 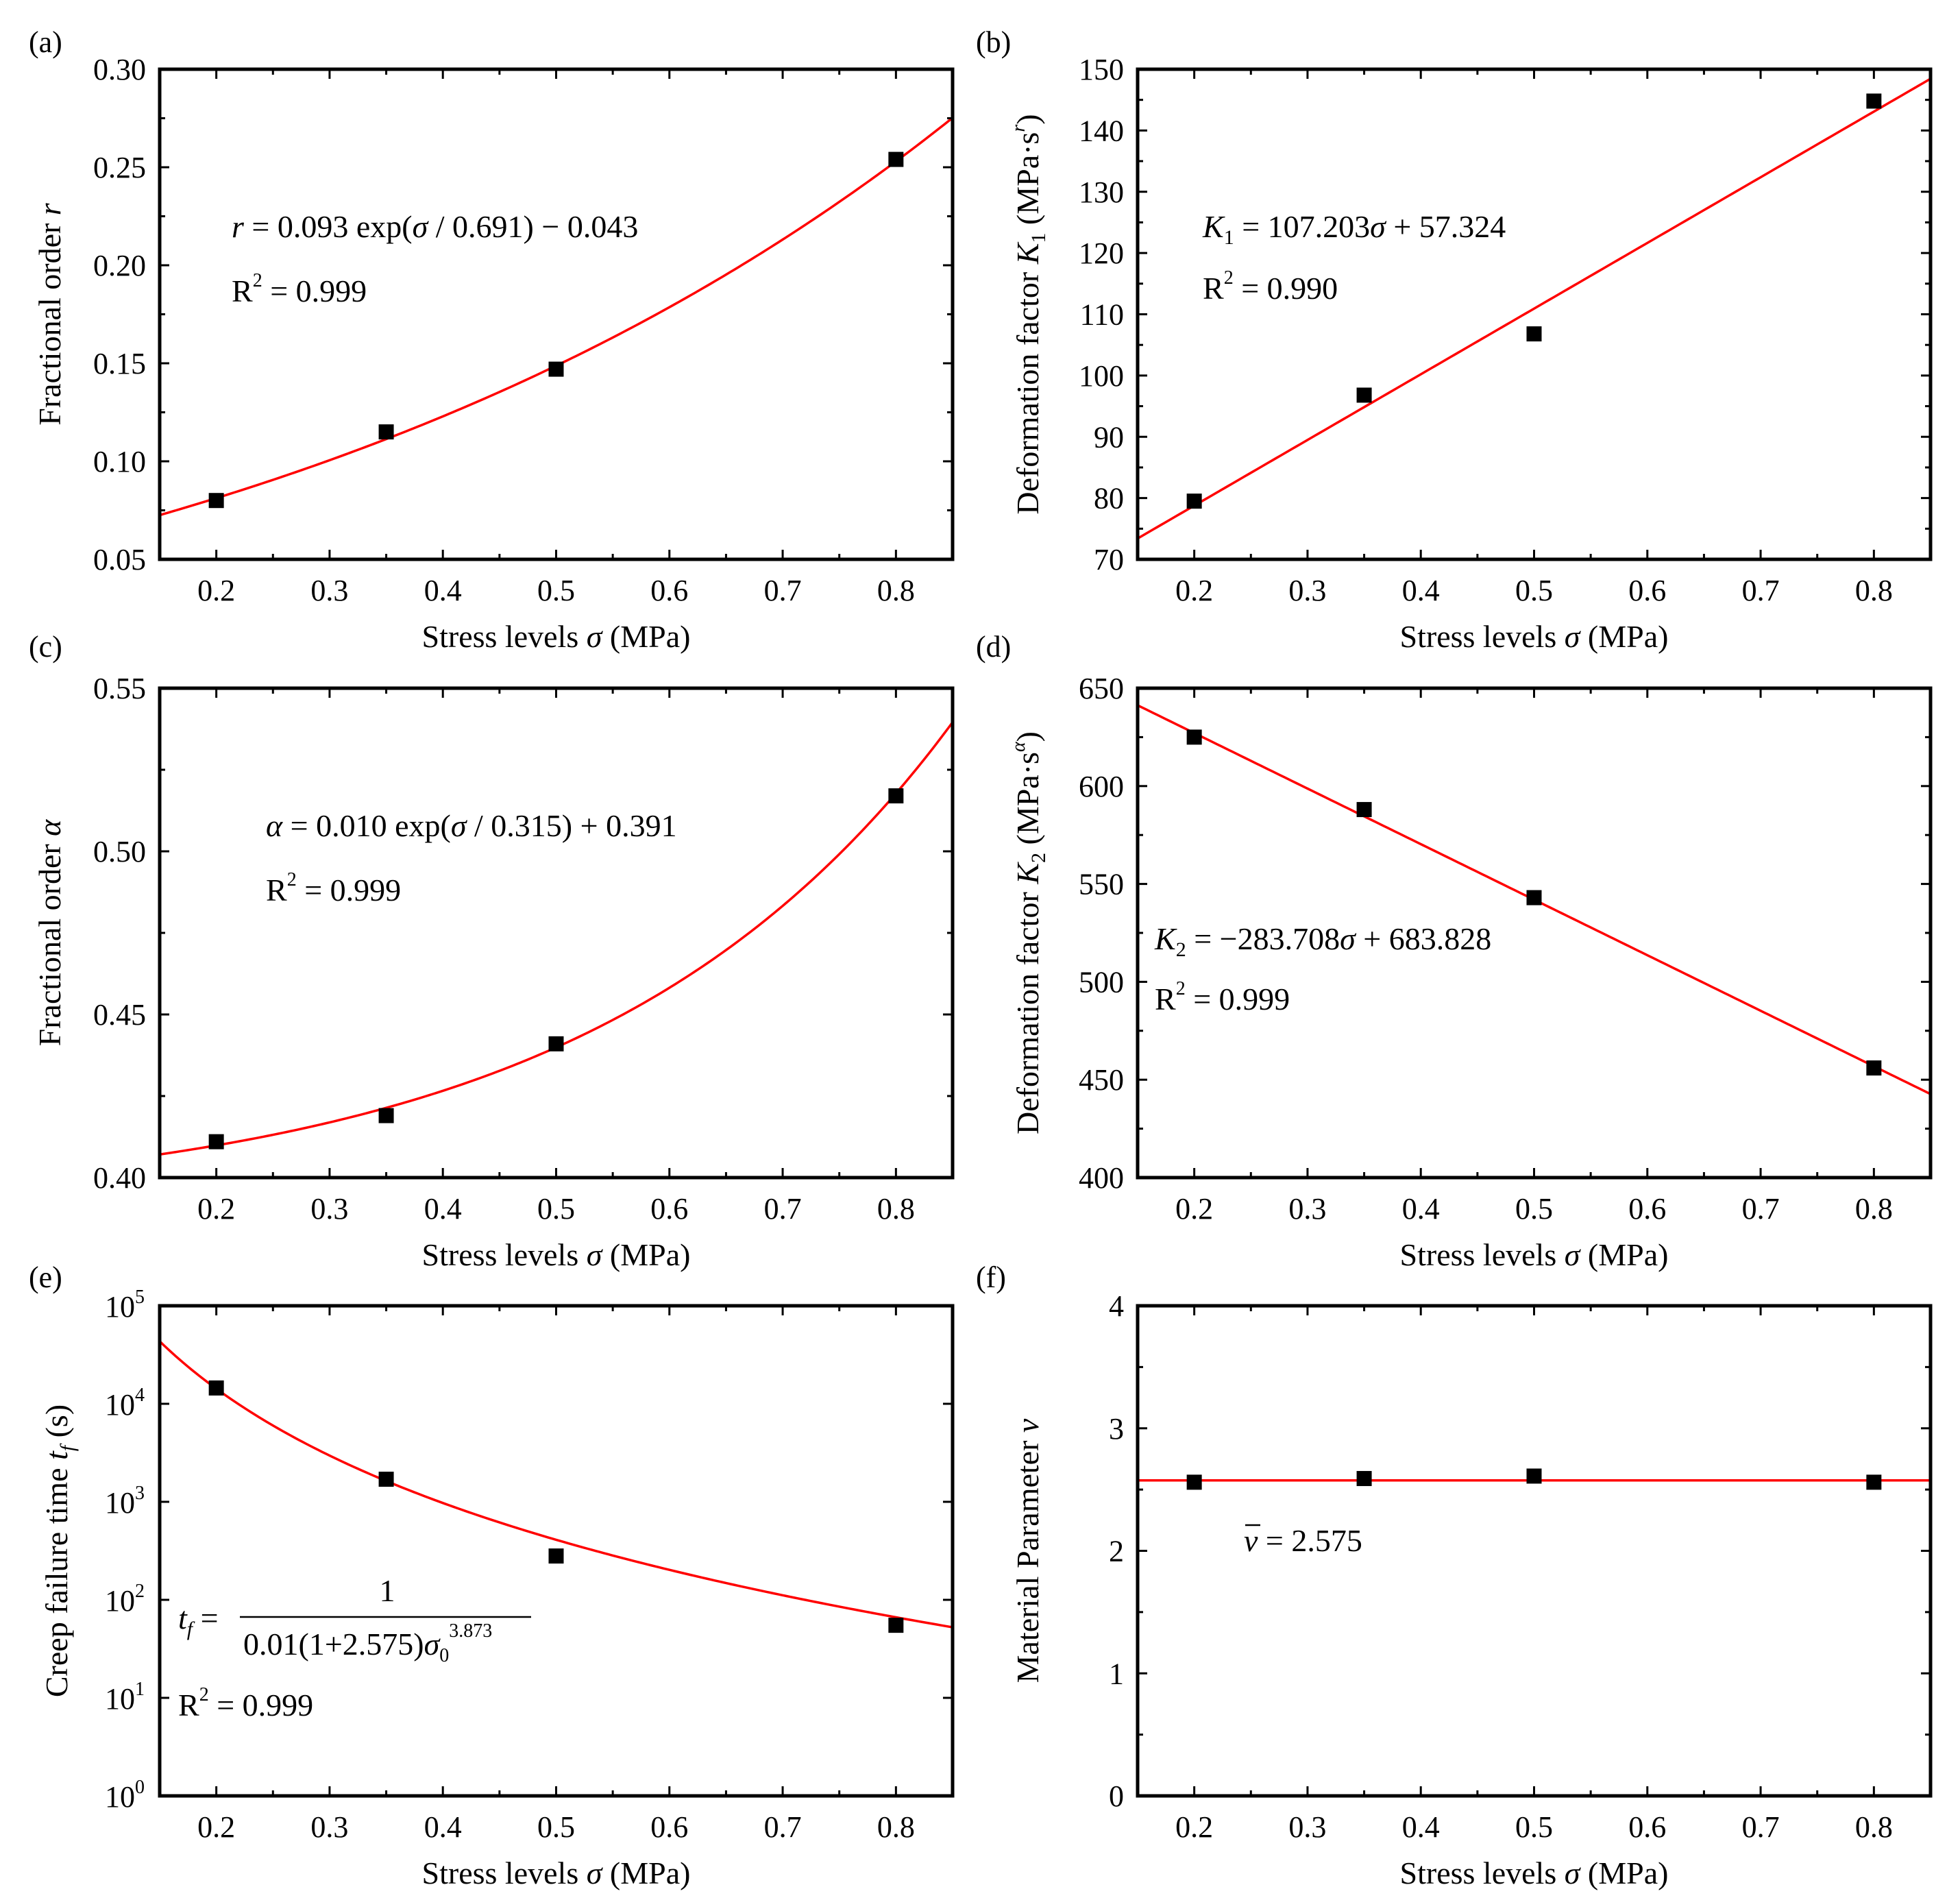 What do you see at coordinates (435, 226) in the screenshot?
I see `fit-equation: r = 0.093 exp(σ / 0.691) − 0.043` at bounding box center [435, 226].